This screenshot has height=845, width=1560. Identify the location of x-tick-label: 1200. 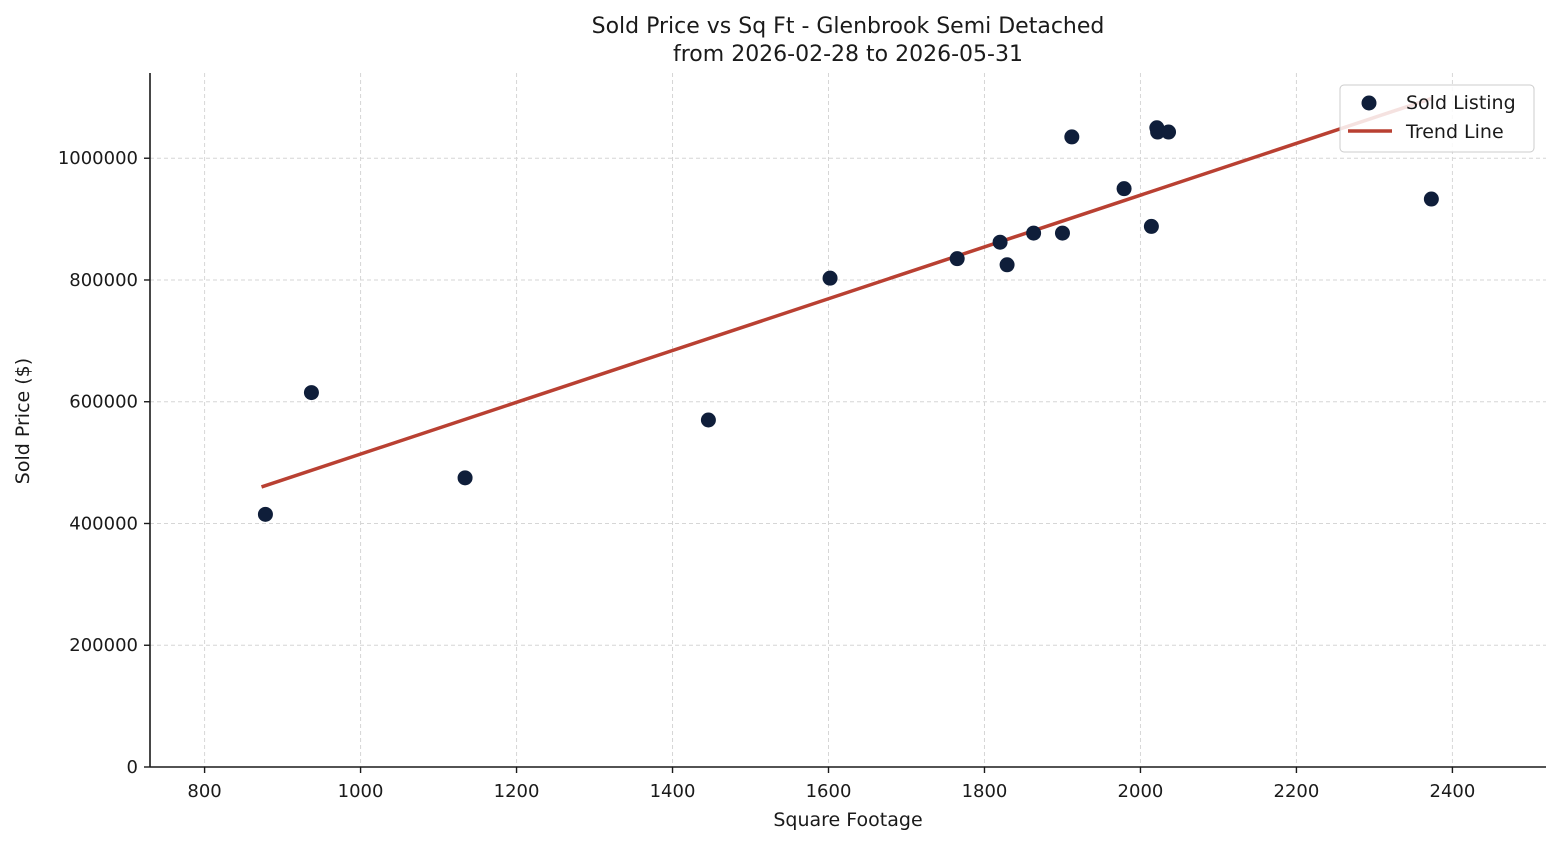
(517, 791).